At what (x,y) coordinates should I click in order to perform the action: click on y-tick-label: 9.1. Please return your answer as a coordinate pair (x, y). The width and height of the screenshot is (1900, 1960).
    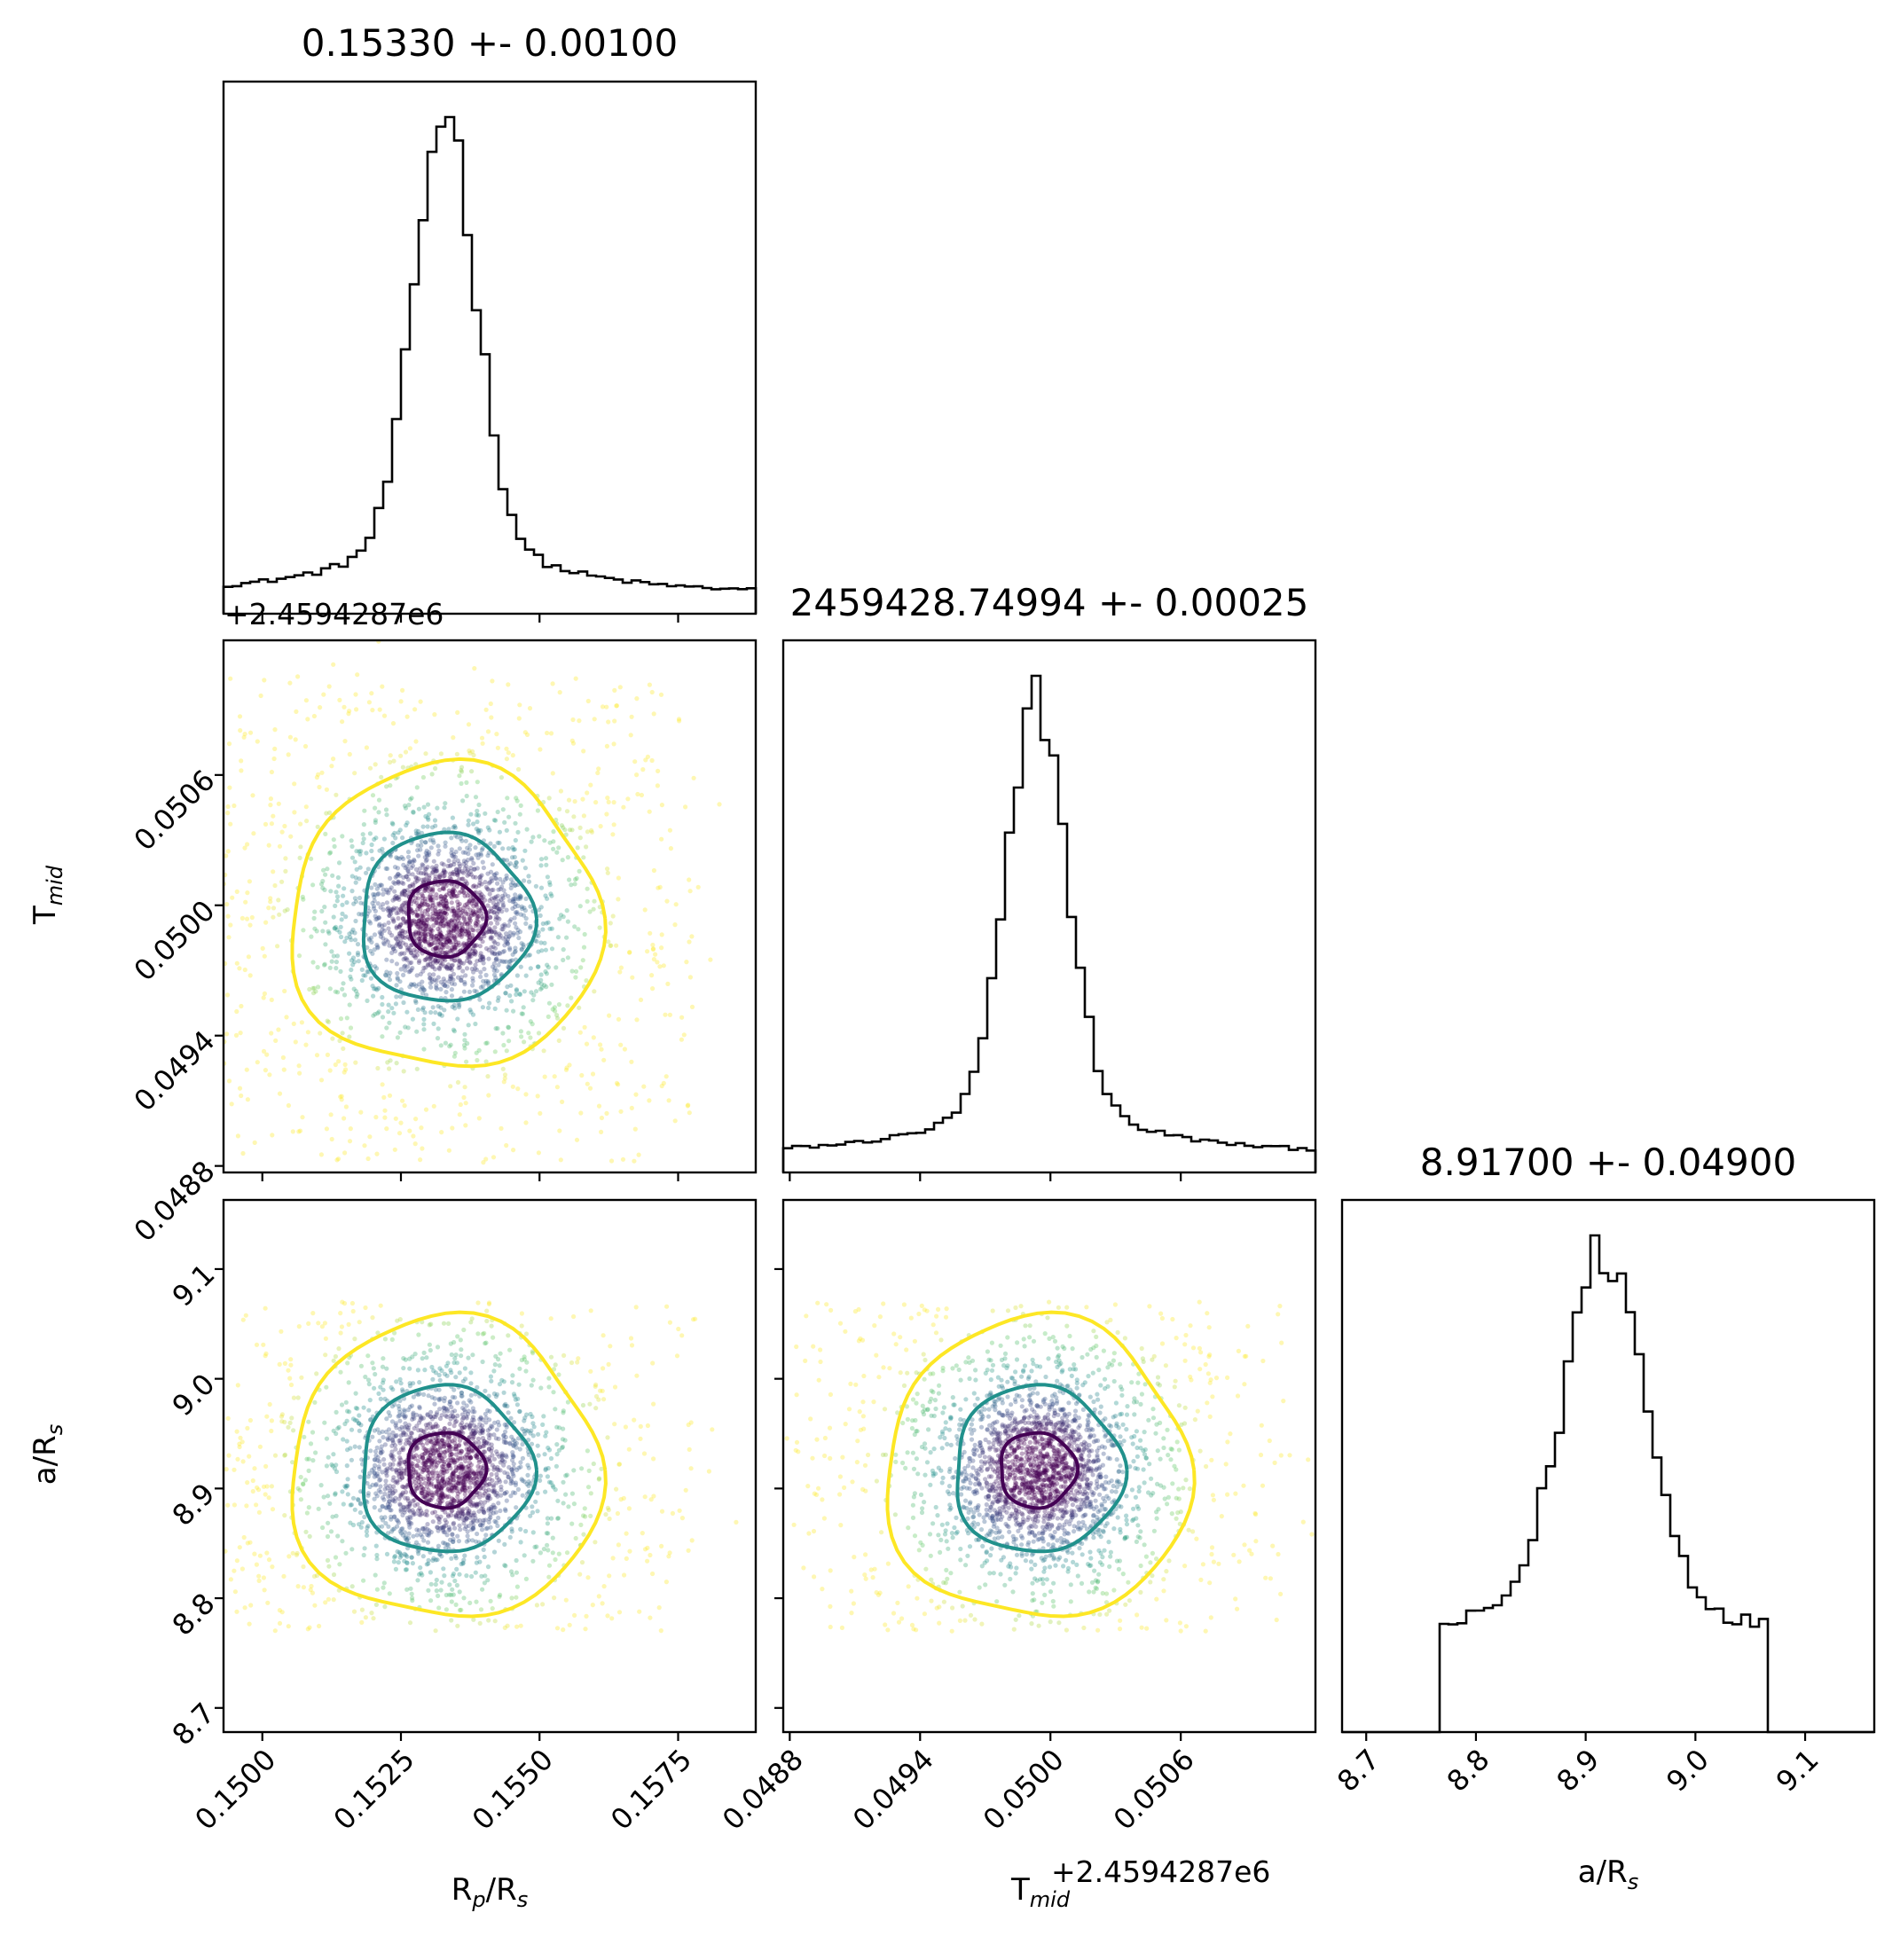
    Looking at the image, I should click on (194, 1285).